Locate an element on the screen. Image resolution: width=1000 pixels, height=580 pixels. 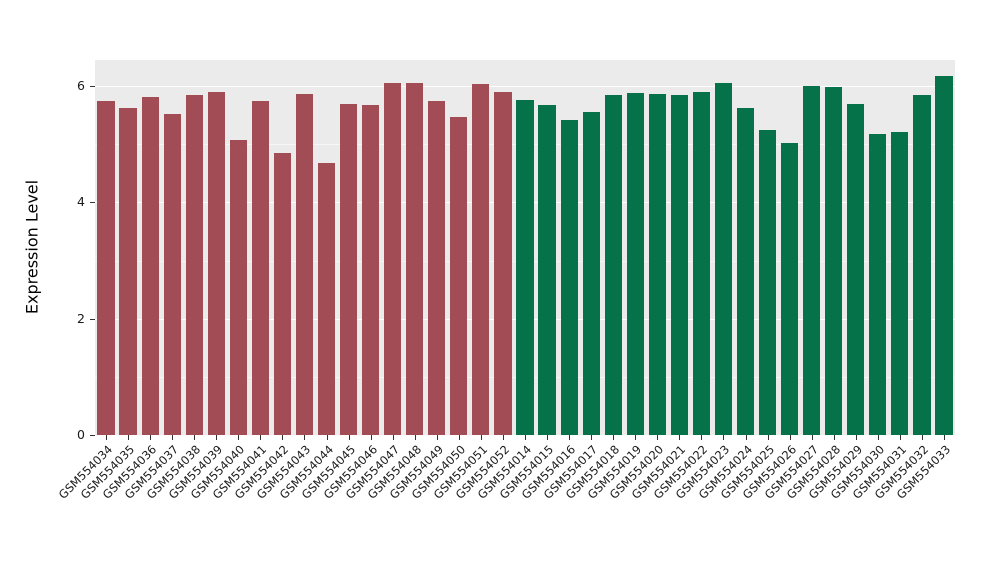
bar-GSM554028 is located at coordinates (834, 261).